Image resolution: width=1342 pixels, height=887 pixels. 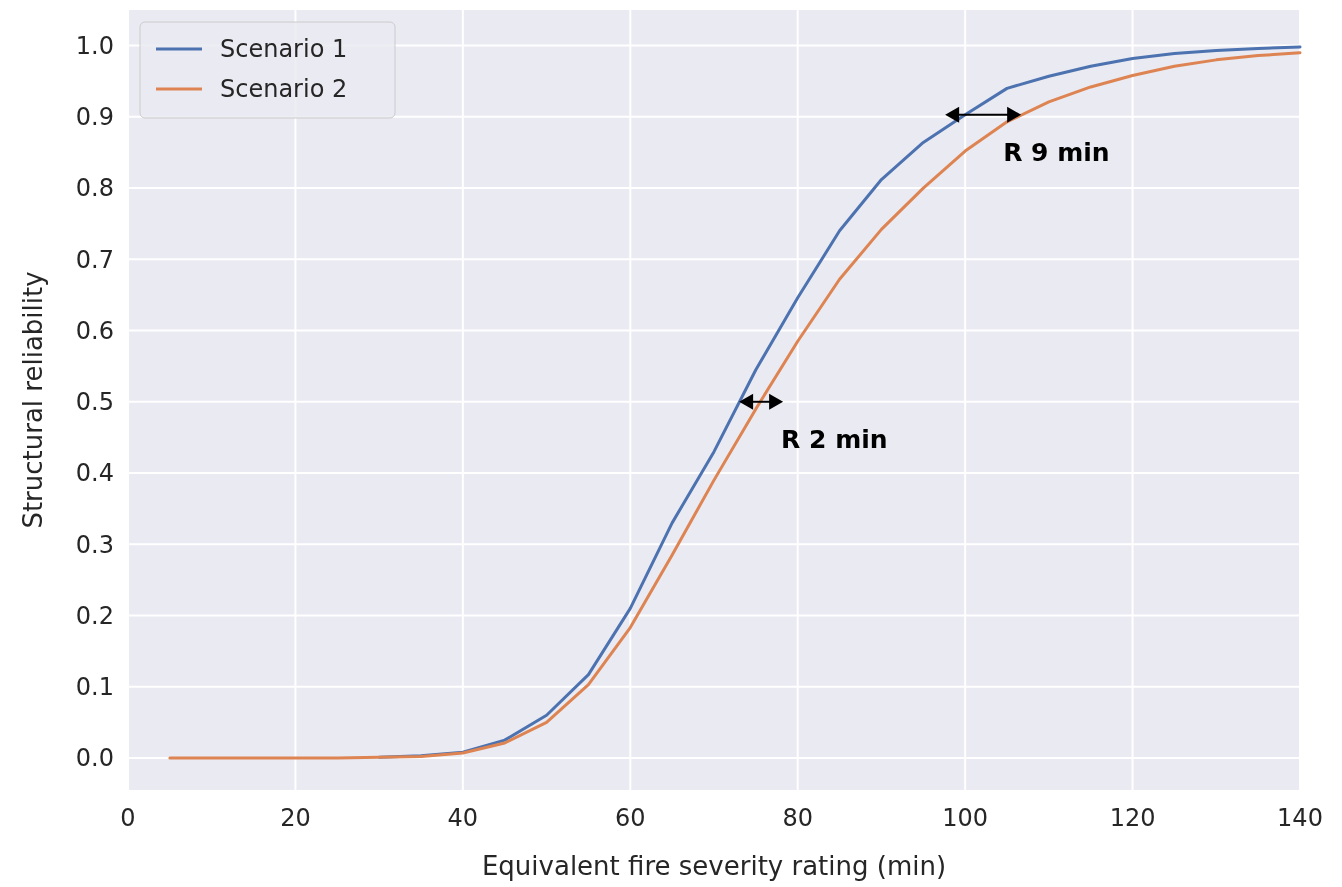 I want to click on x-tick-label: 40, so click(x=463, y=818).